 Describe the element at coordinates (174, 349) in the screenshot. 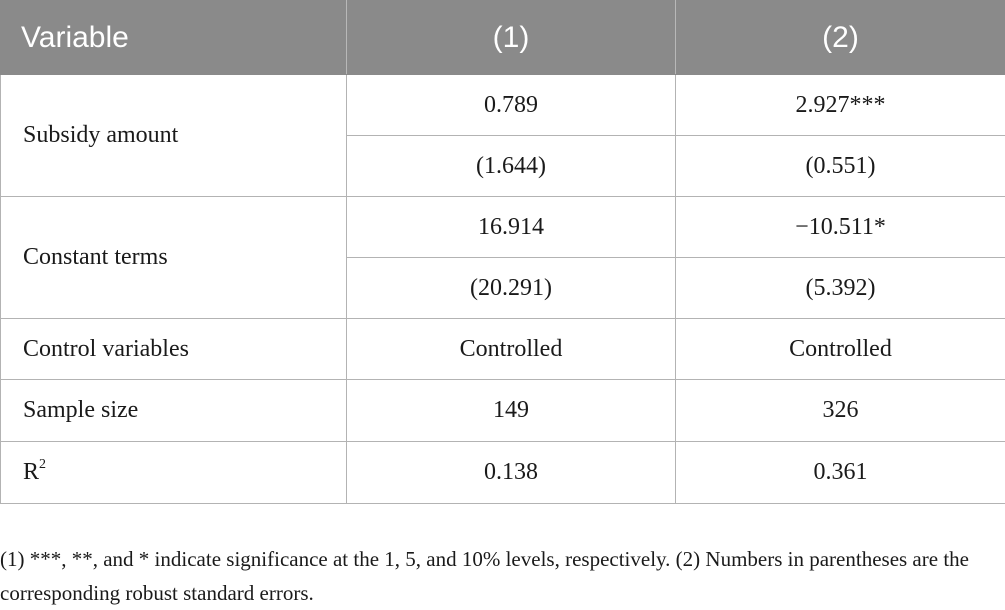

I see `row-label-controls: Control variables` at that location.